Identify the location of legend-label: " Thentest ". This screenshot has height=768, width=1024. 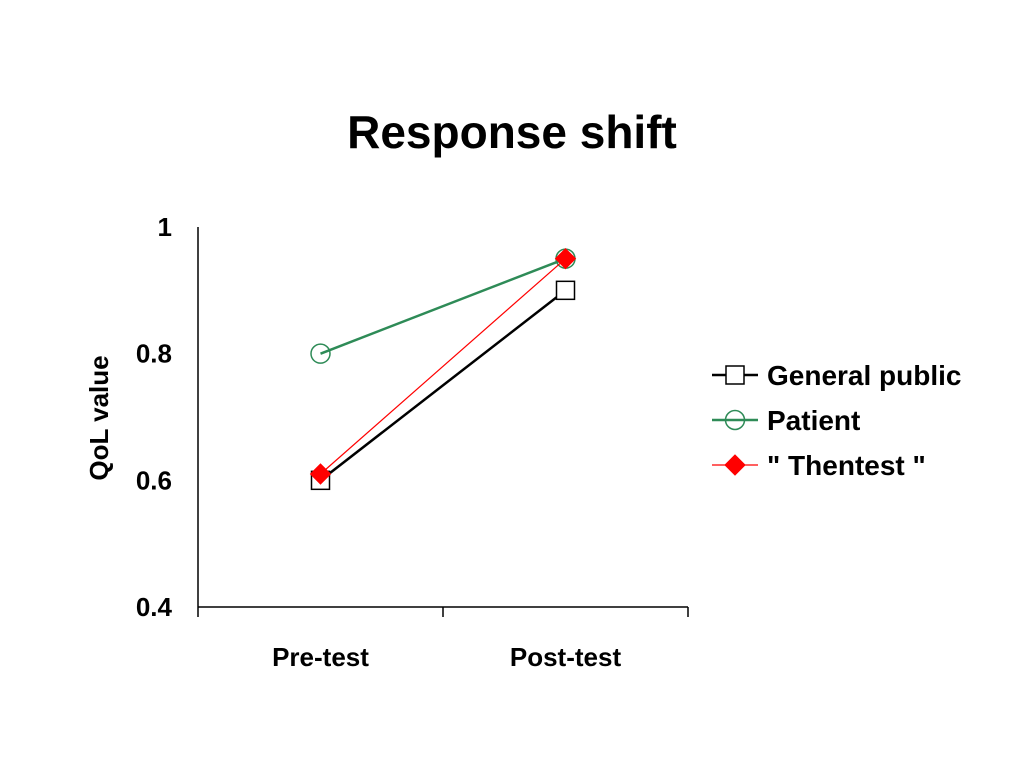
(846, 465).